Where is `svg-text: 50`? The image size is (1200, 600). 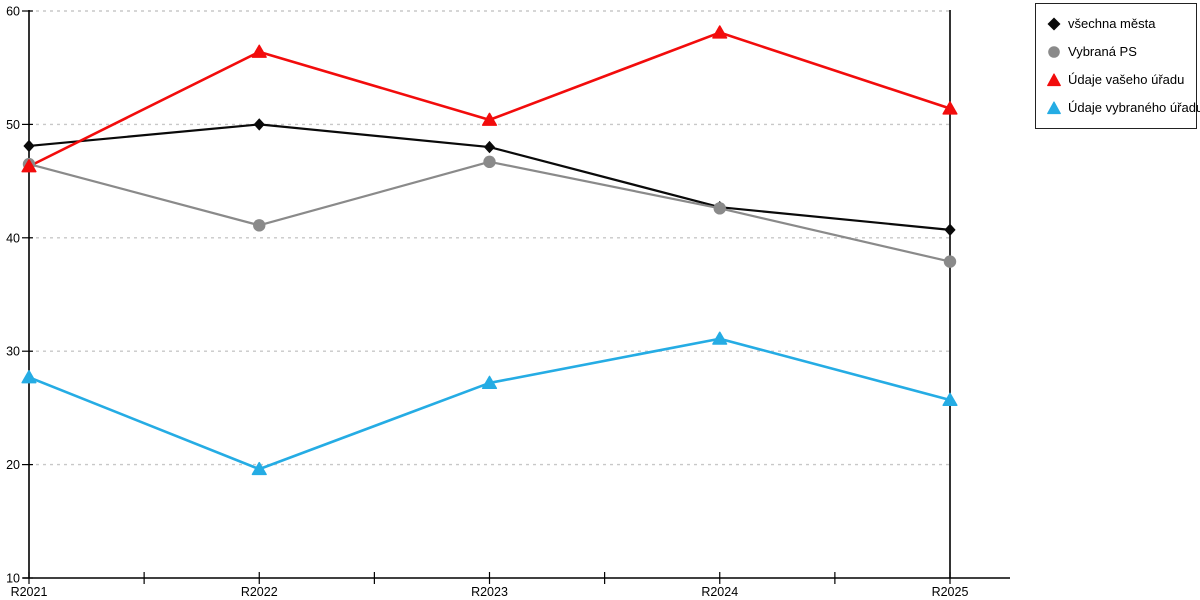 svg-text: 50 is located at coordinates (13, 125).